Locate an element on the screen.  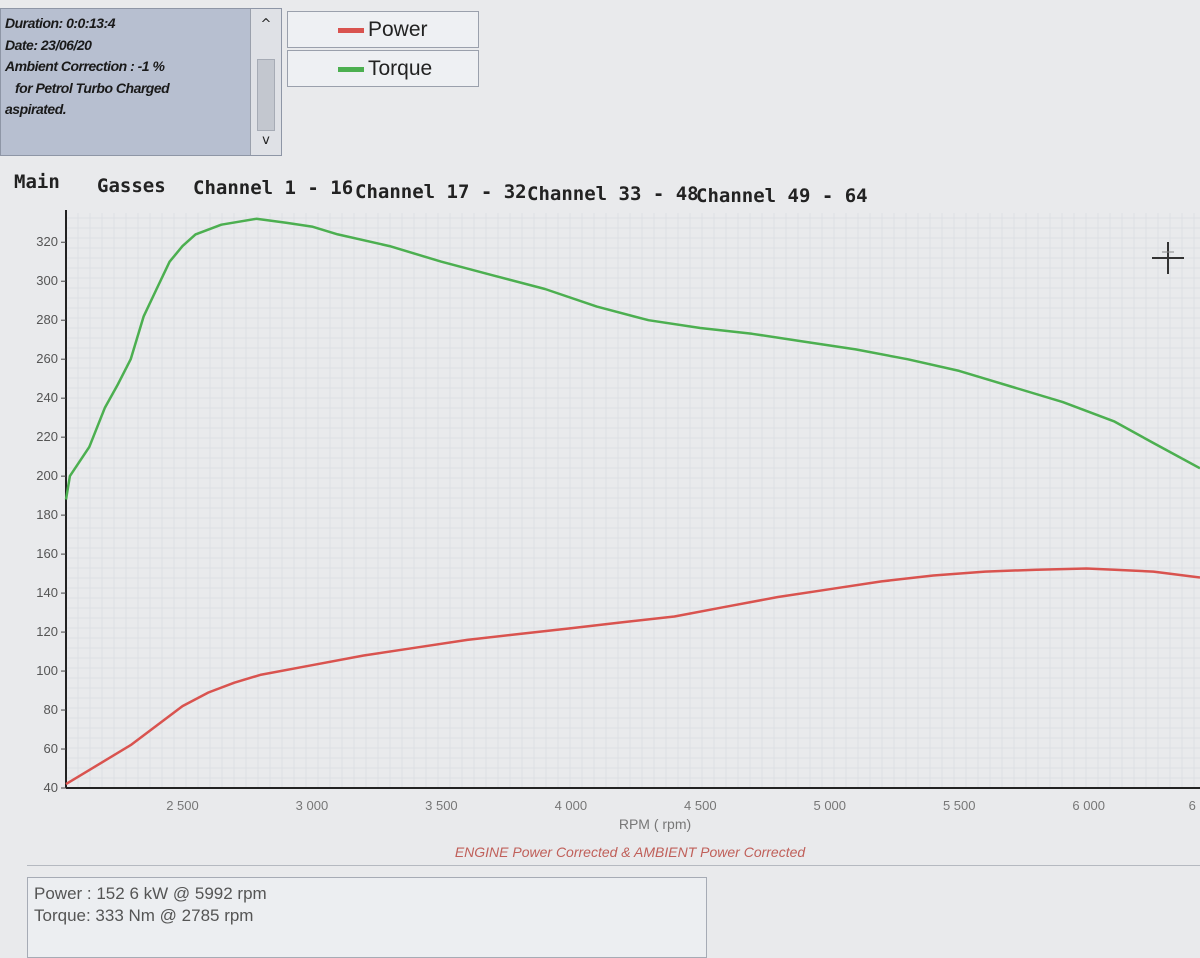
y-tick-label: 300 is located at coordinates (47, 280).